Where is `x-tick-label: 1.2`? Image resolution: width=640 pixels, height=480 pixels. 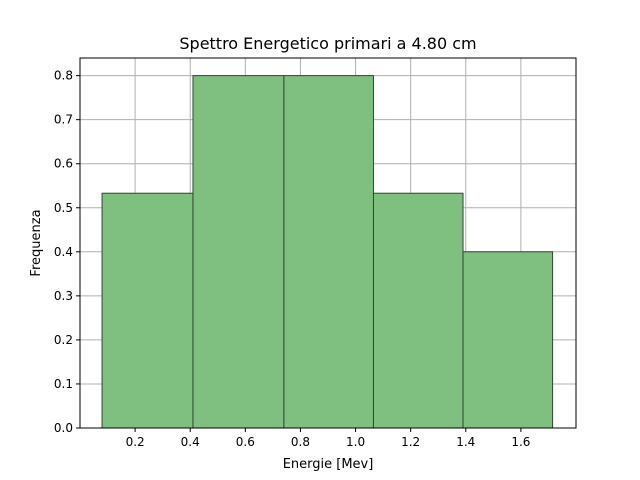 x-tick-label: 1.2 is located at coordinates (410, 442).